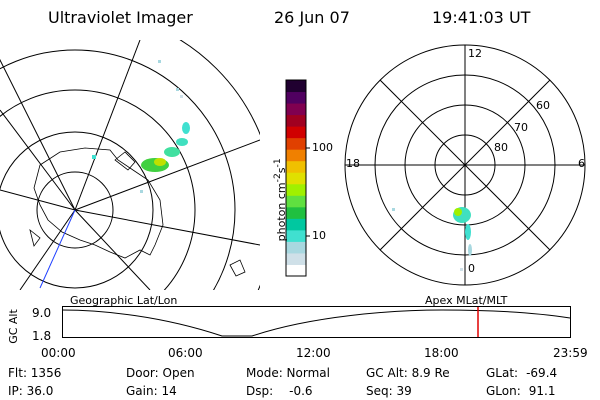 Image resolution: width=600 pixels, height=400 pixels. I want to click on colorbar-tick-10: 10, so click(319, 235).